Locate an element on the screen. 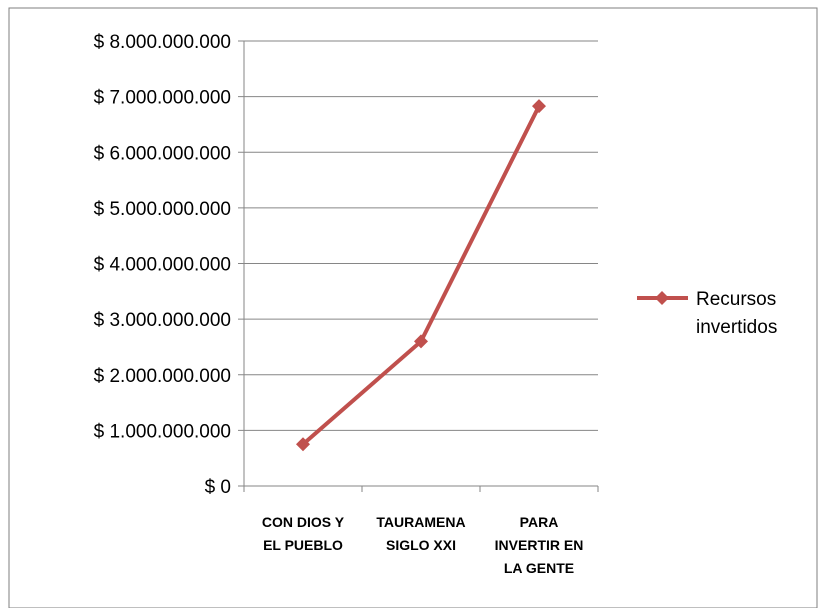 This screenshot has height=608, width=818. y-tick-label: $ 7.000.000.000 is located at coordinates (162, 98).